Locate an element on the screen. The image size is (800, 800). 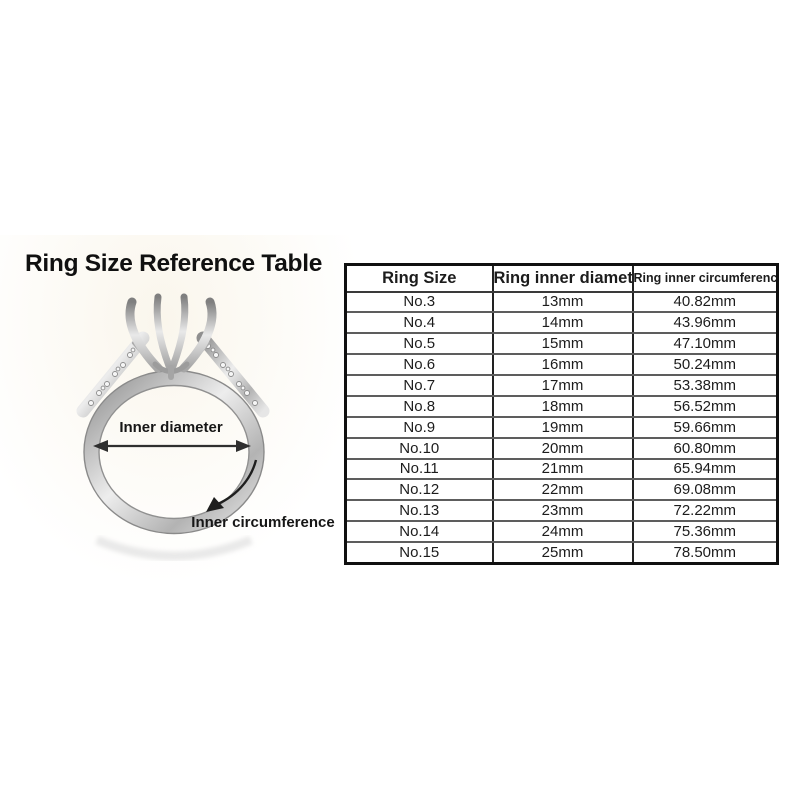
cell-inner-diameter: 15mm is located at coordinates (562, 344).